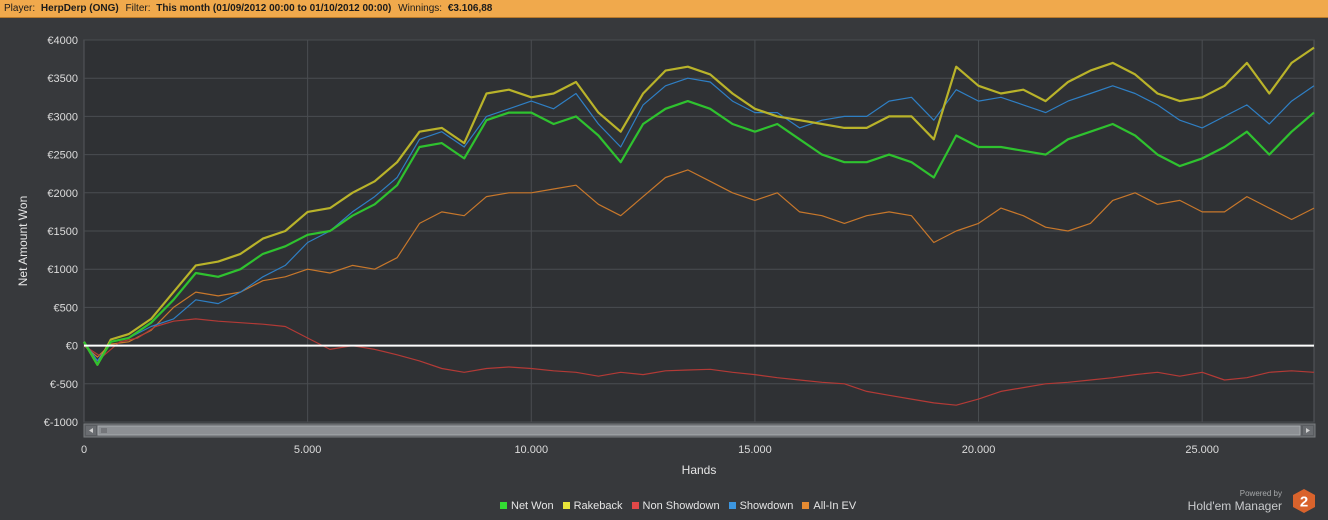 The width and height of the screenshot is (1328, 520). What do you see at coordinates (91, 430) in the screenshot?
I see `scroll-left-arrow-icon` at bounding box center [91, 430].